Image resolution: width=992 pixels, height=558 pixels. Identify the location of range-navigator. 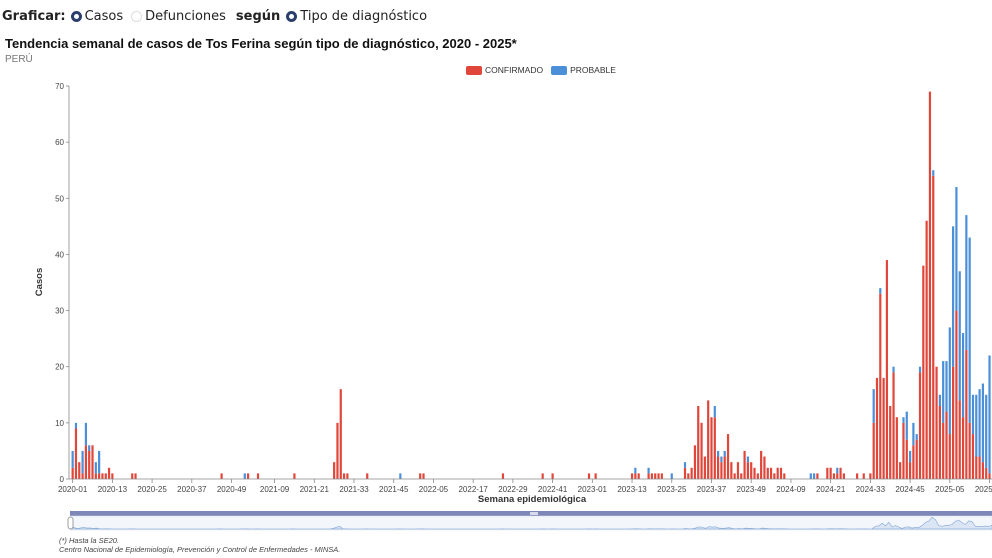
(529, 521).